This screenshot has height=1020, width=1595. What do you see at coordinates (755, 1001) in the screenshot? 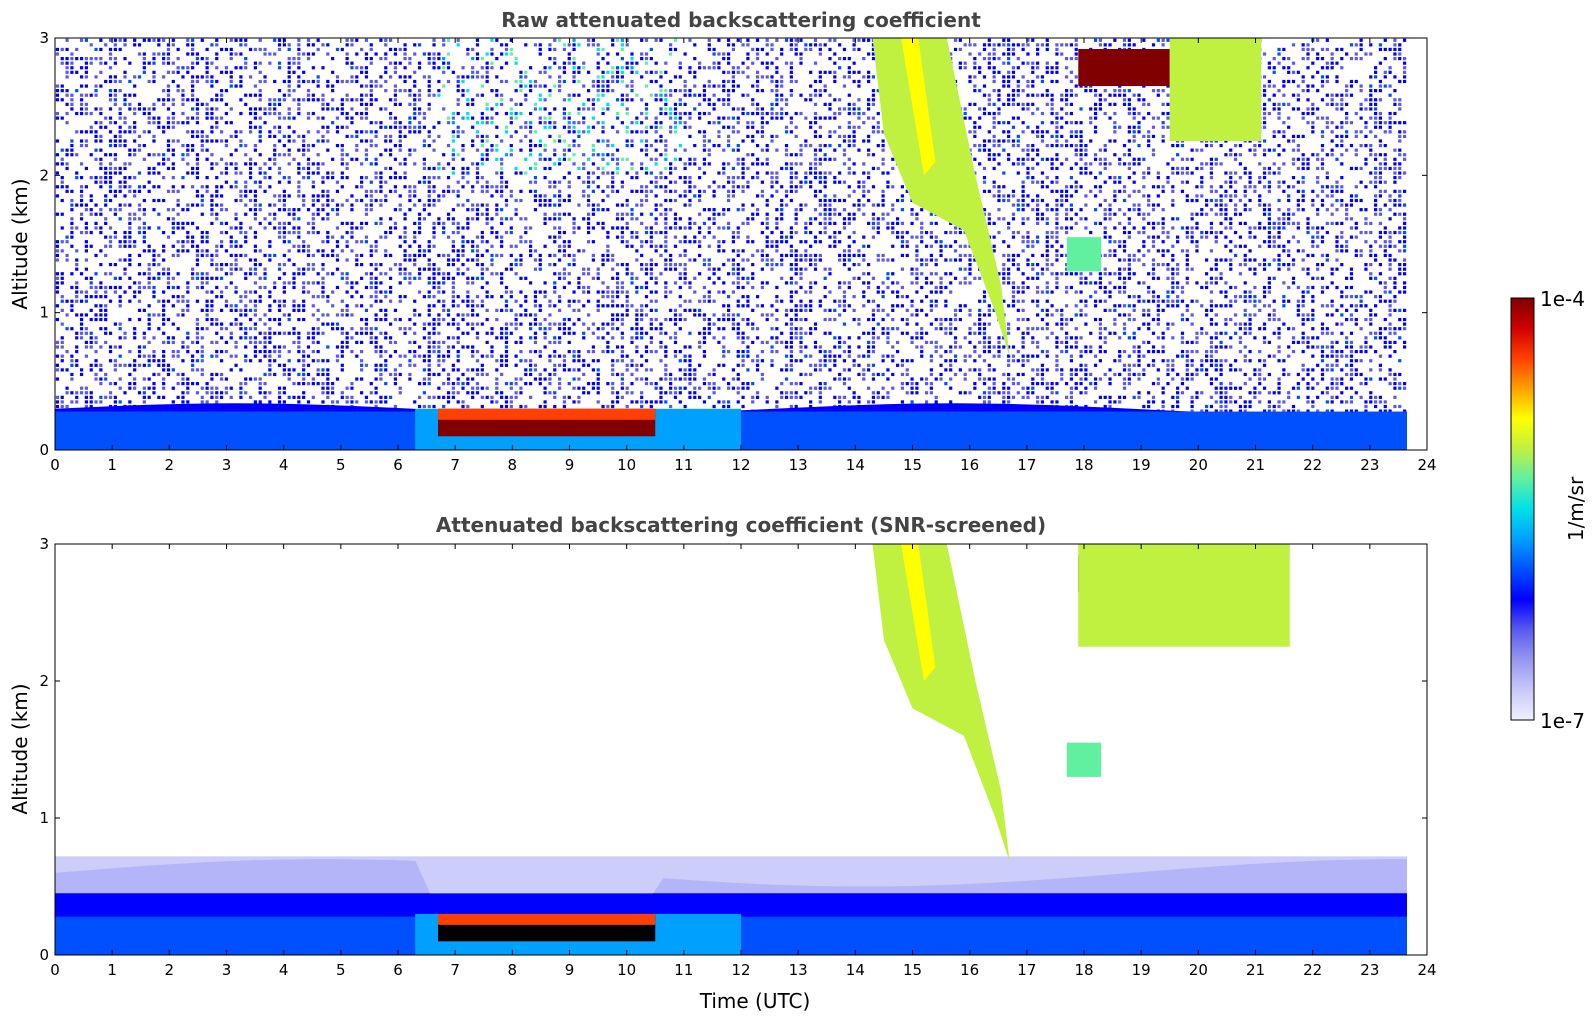
I see `x-axis-label: Time (UTC)` at bounding box center [755, 1001].